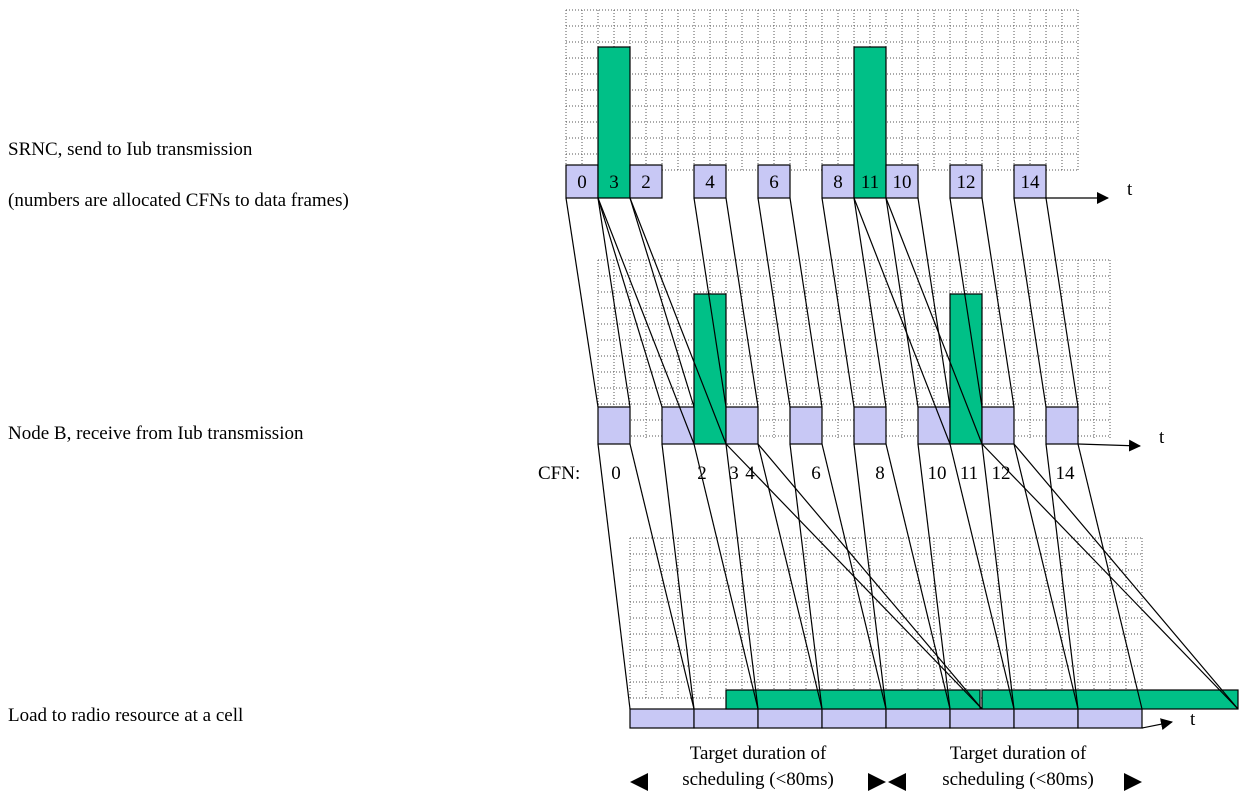  I want to click on cell-title: Load to radio resource at a cell, so click(126, 715).